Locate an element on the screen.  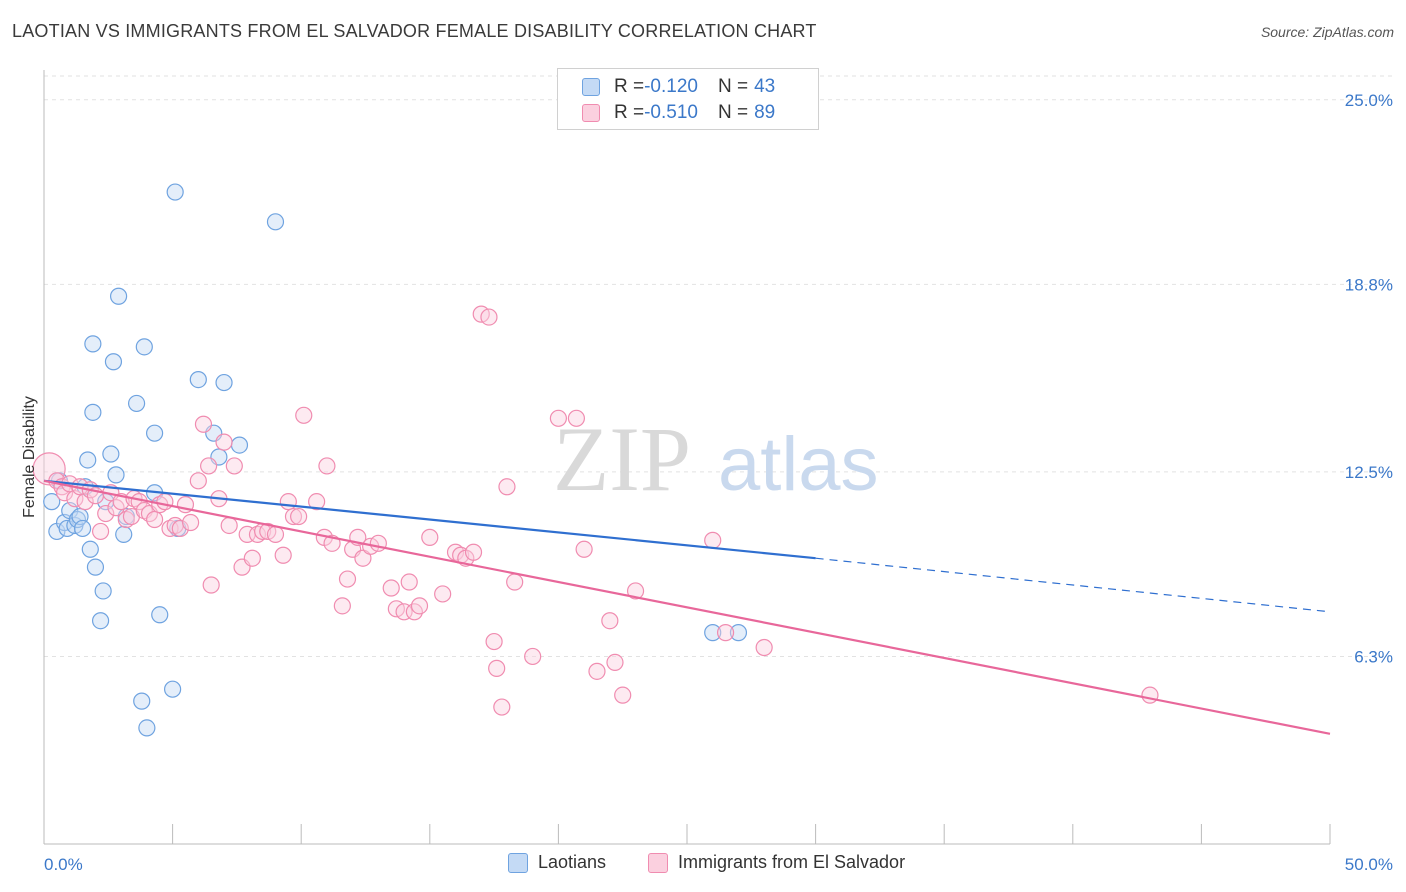
legend-n-label: N = is located at coordinates (733, 86).